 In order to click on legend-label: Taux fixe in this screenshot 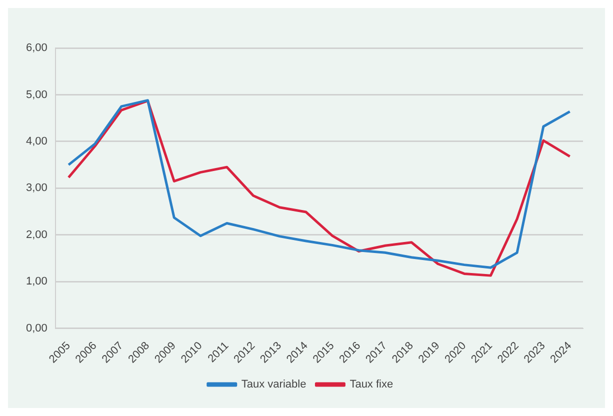, I will do `click(372, 384)`.